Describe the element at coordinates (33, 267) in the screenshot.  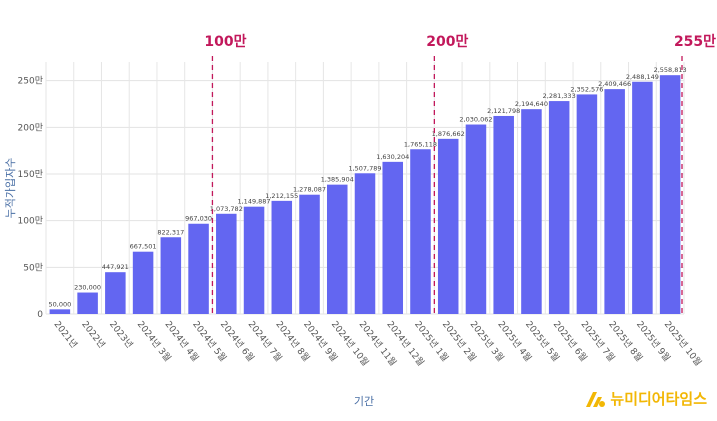
I see `y-tick-label: 50만` at that location.